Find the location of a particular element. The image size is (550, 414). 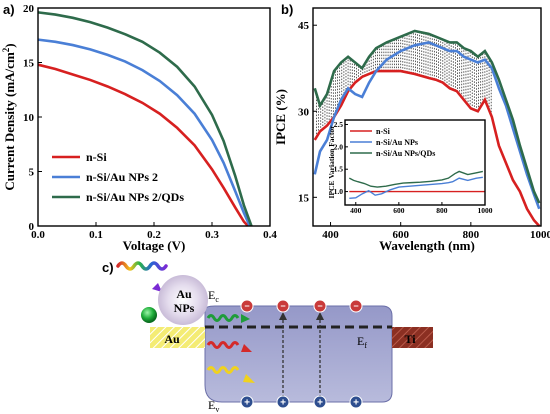

a-y-tick-label: 20 is located at coordinates (29, 9).